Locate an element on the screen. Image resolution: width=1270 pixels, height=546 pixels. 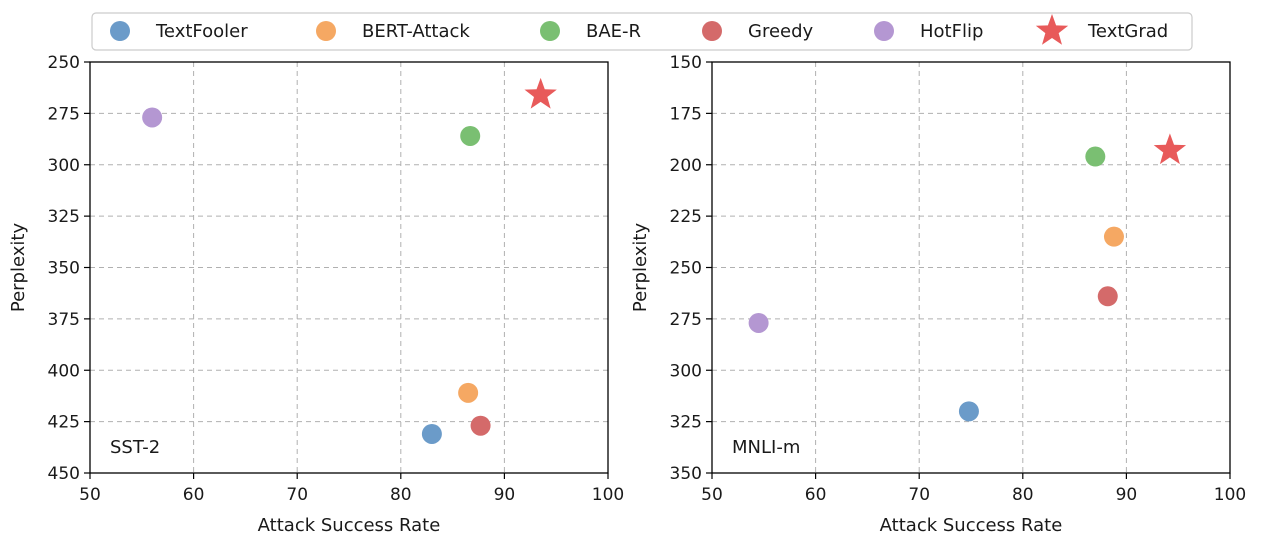
y-tick-label: 150 is located at coordinates (686, 63).